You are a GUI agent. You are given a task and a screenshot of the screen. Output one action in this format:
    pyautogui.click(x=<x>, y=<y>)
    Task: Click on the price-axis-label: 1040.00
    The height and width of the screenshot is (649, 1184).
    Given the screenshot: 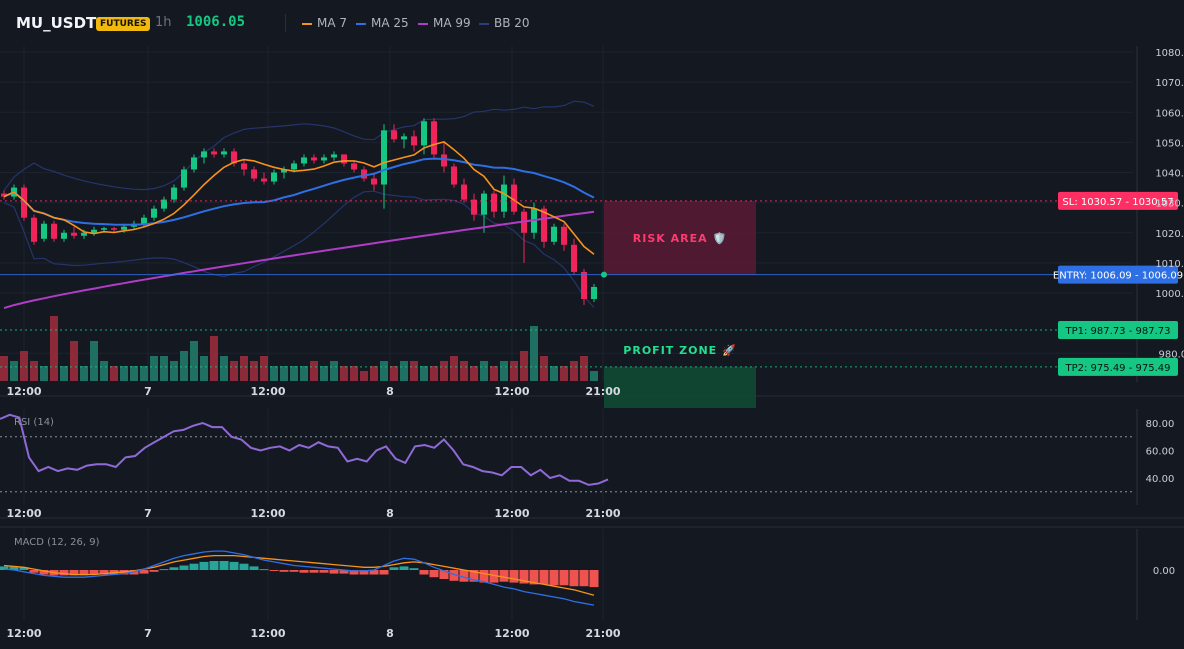 What is the action you would take?
    pyautogui.click(x=1169, y=174)
    